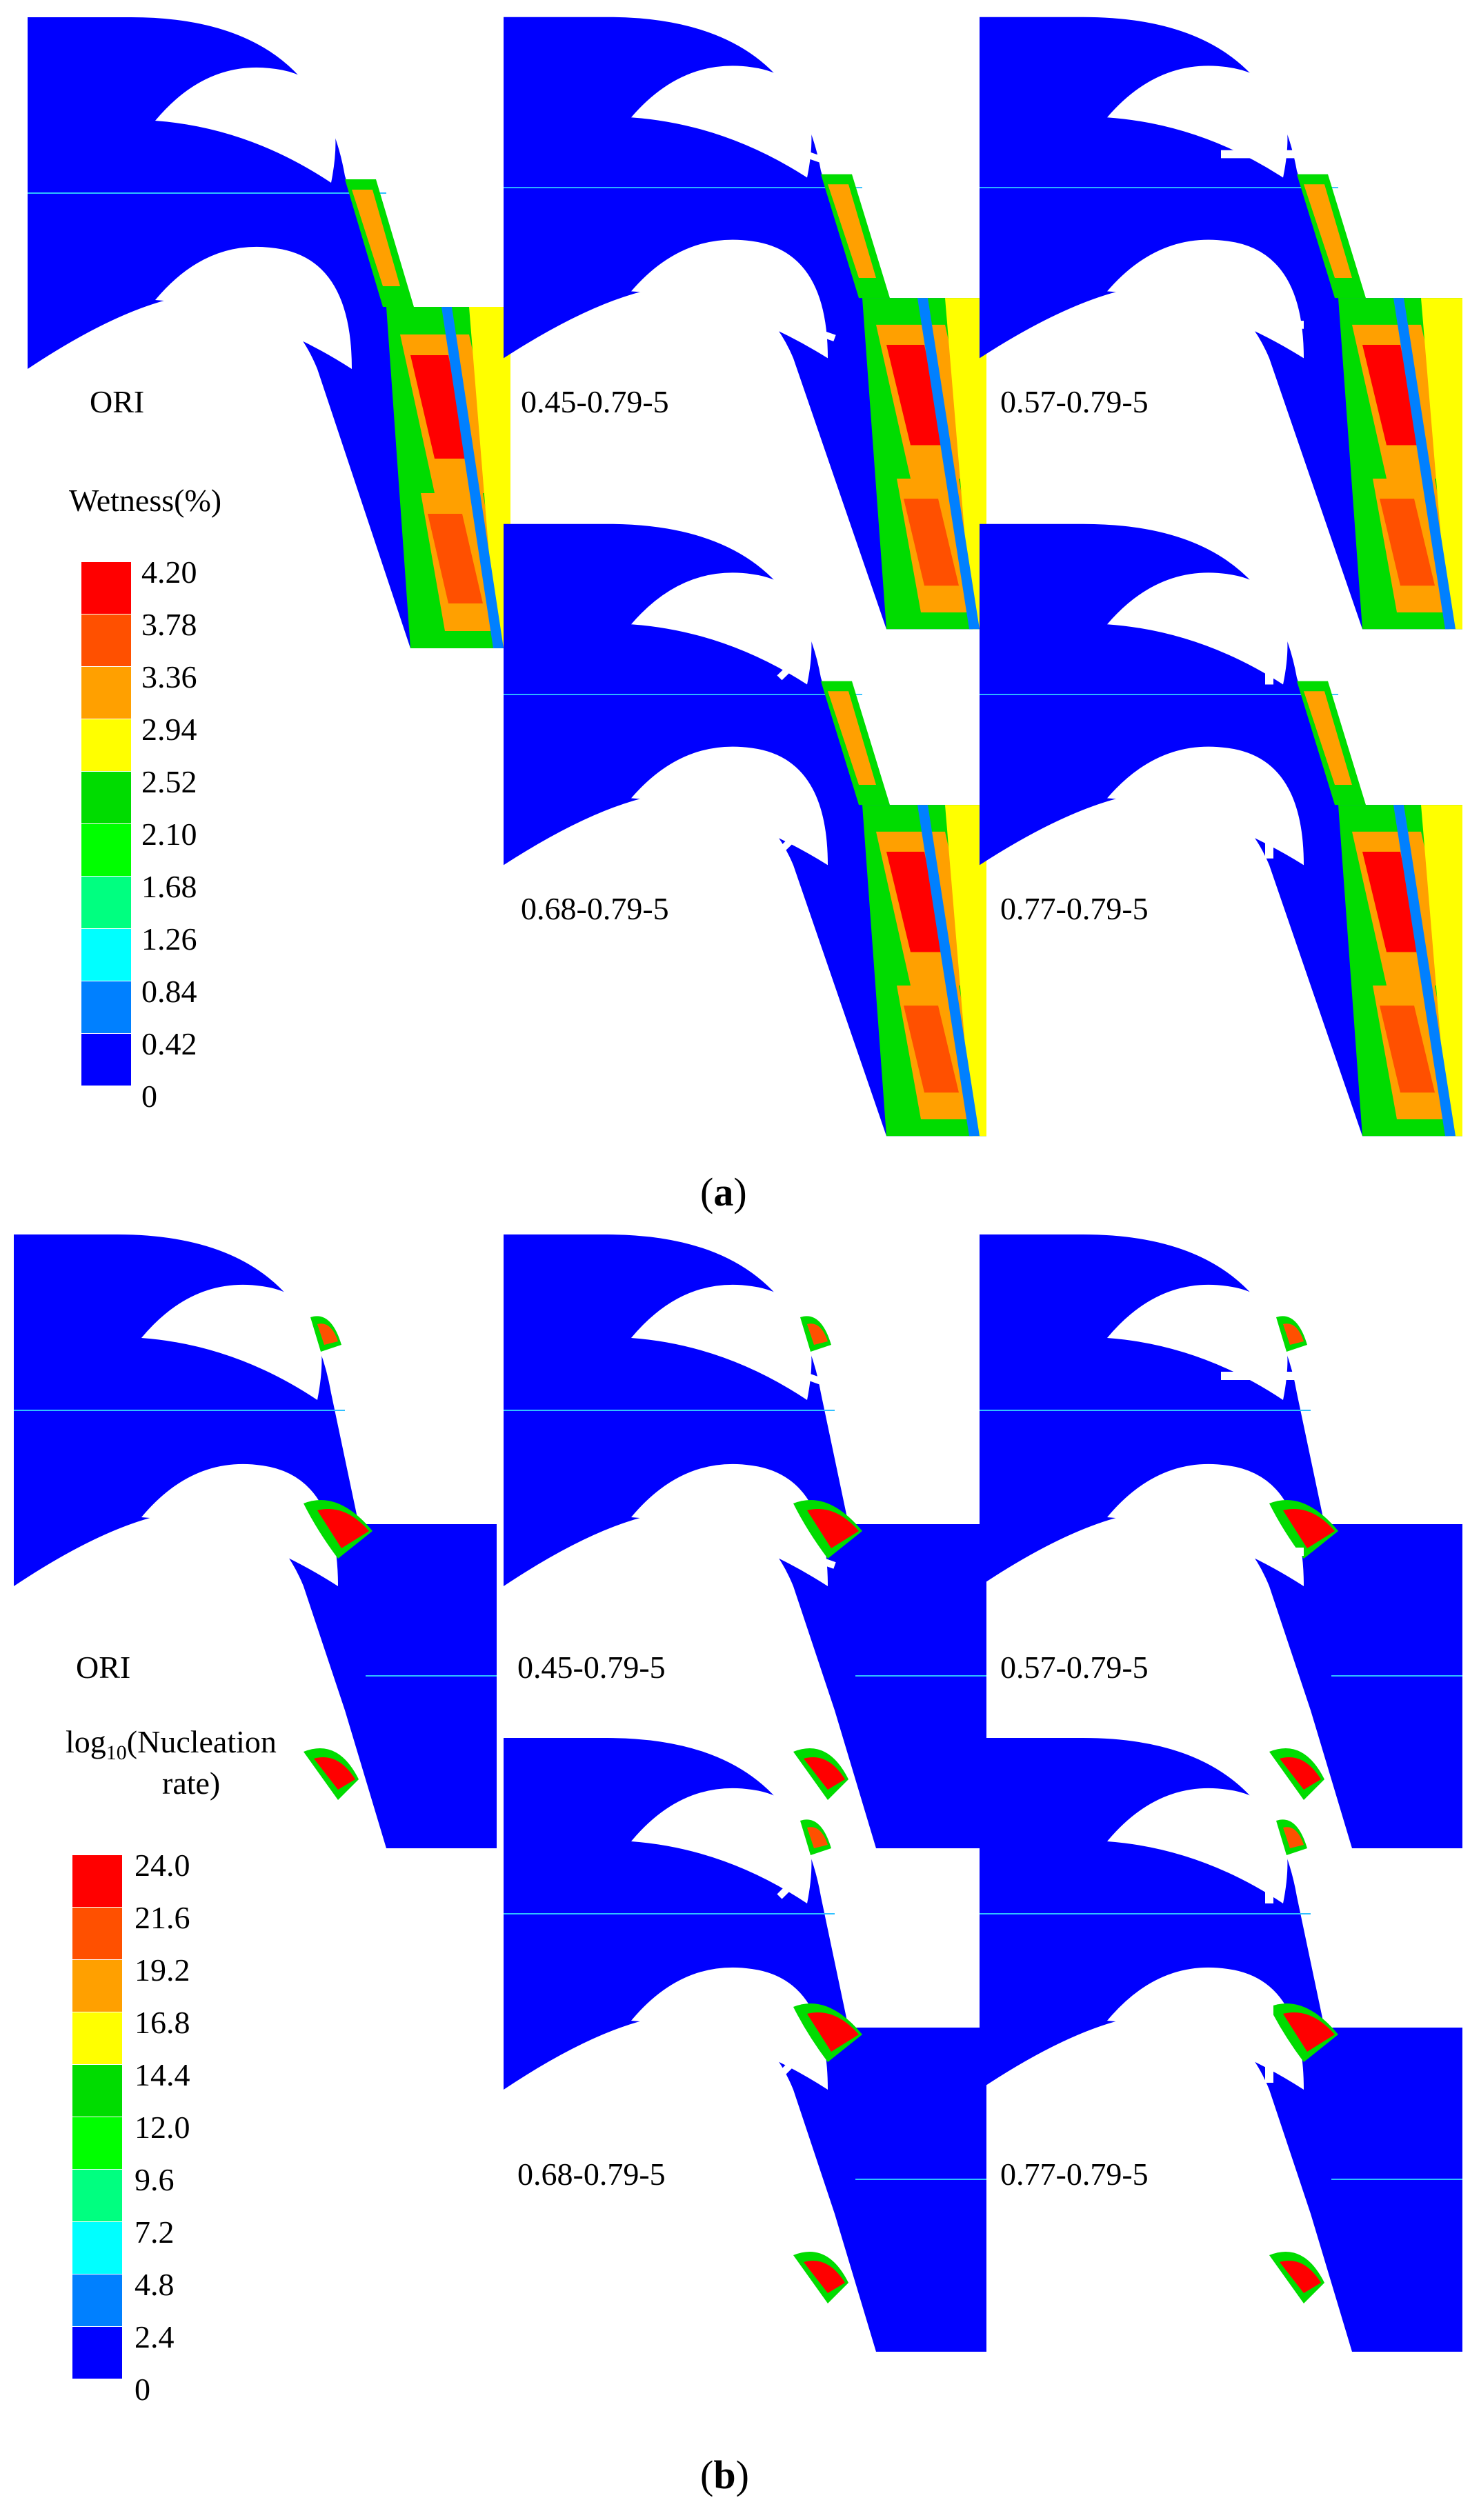 The image size is (1470, 2520). What do you see at coordinates (591, 1667) in the screenshot?
I see `case-label-045-b: 0.45-0.79-5` at bounding box center [591, 1667].